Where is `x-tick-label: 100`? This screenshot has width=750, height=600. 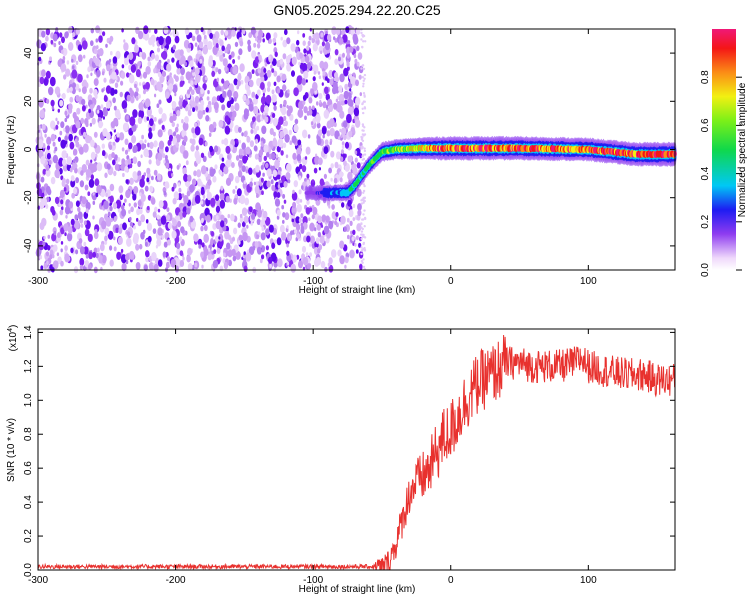 x-tick-label: 100 is located at coordinates (588, 580).